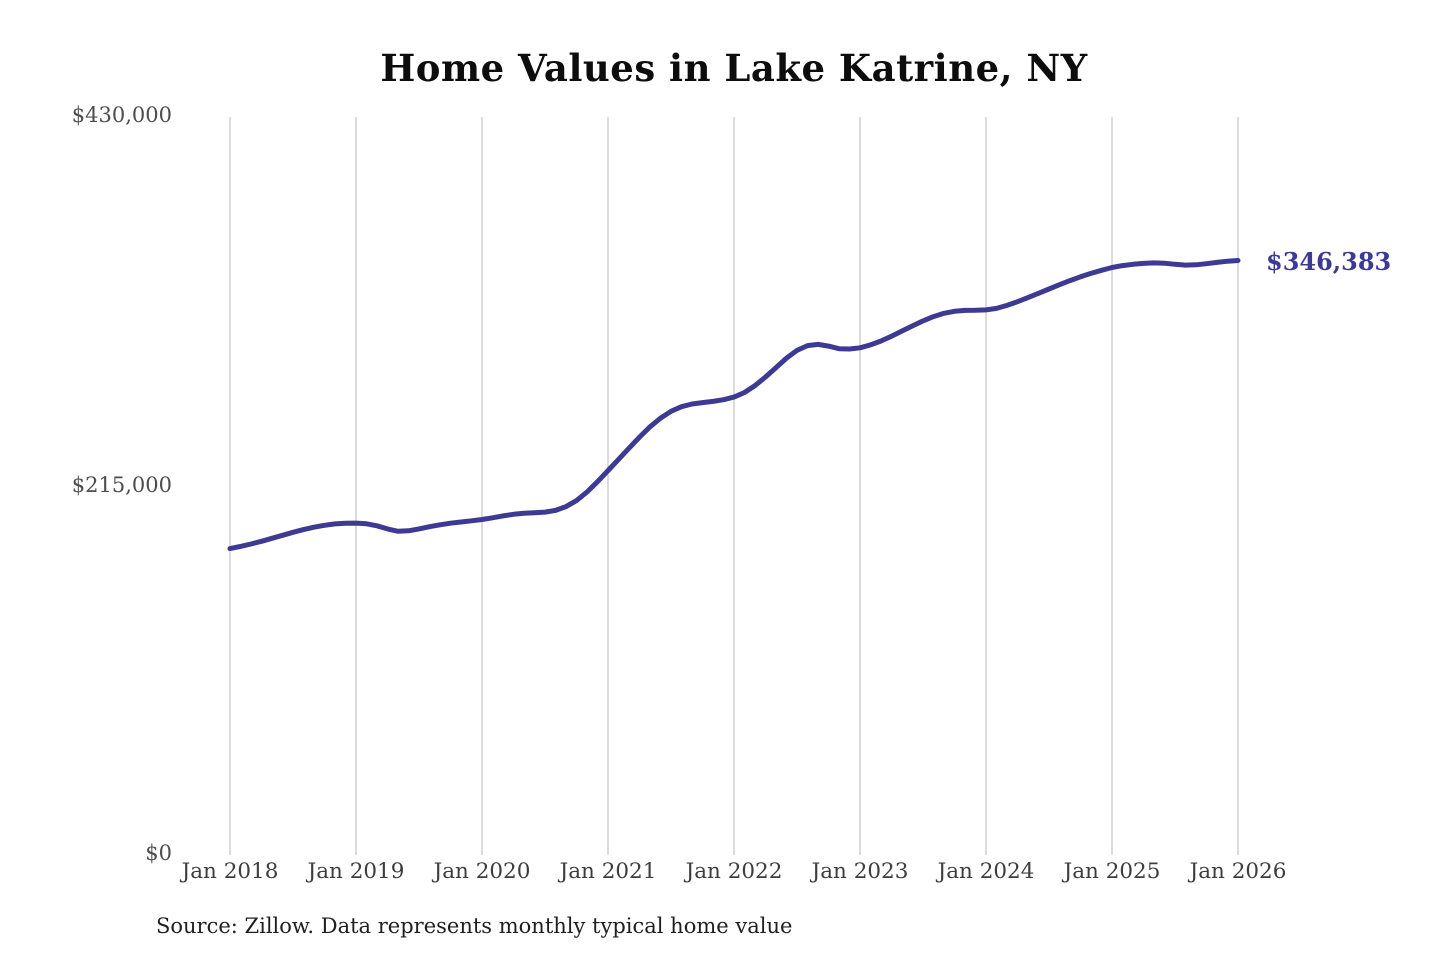  What do you see at coordinates (355, 871) in the screenshot?
I see `x-tick-label: Jan 2019` at bounding box center [355, 871].